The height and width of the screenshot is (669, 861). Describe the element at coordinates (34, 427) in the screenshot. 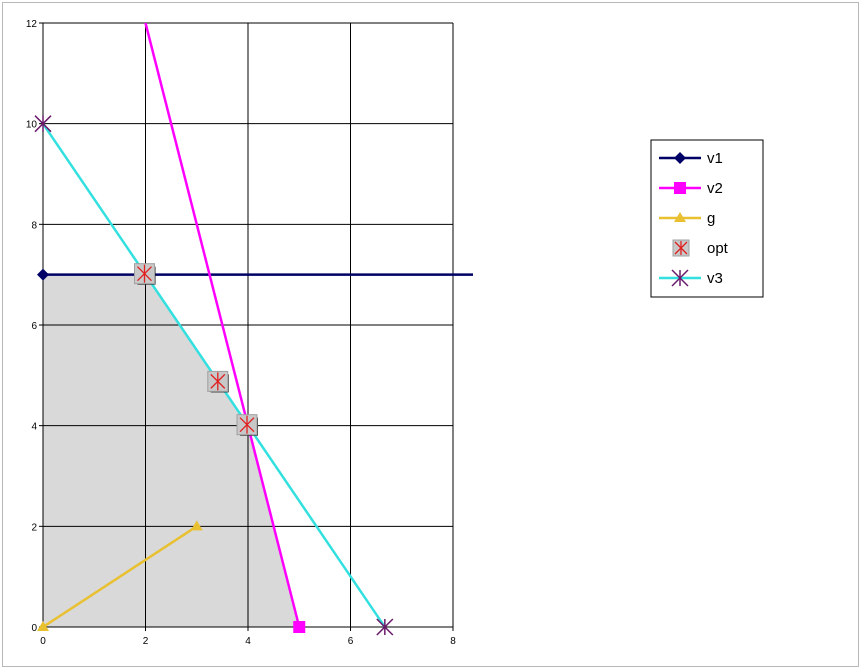

I see `y-tick-label: 4` at that location.